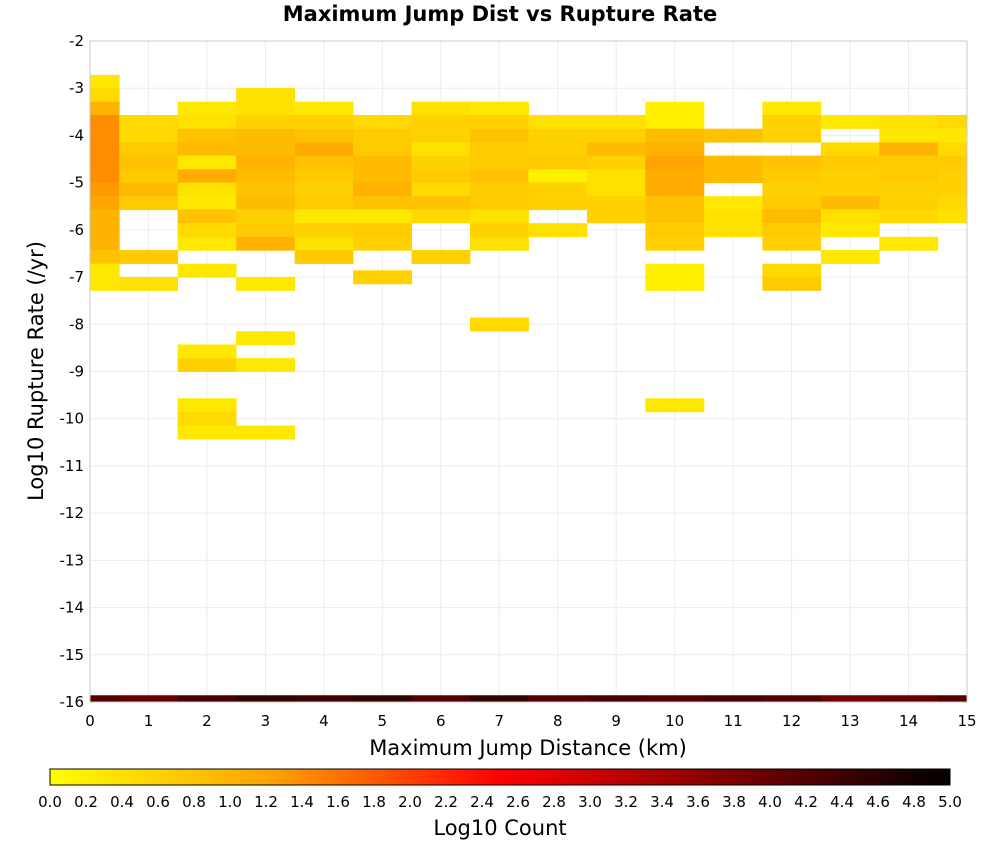 Image resolution: width=1000 pixels, height=850 pixels. What do you see at coordinates (72, 655) in the screenshot?
I see `y-tick-label: -15` at bounding box center [72, 655].